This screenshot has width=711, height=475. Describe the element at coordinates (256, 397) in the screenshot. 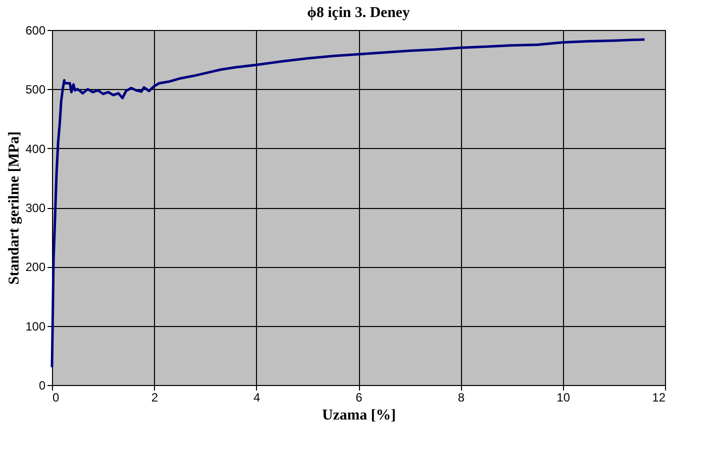

I see `x-tick-label: 4` at that location.